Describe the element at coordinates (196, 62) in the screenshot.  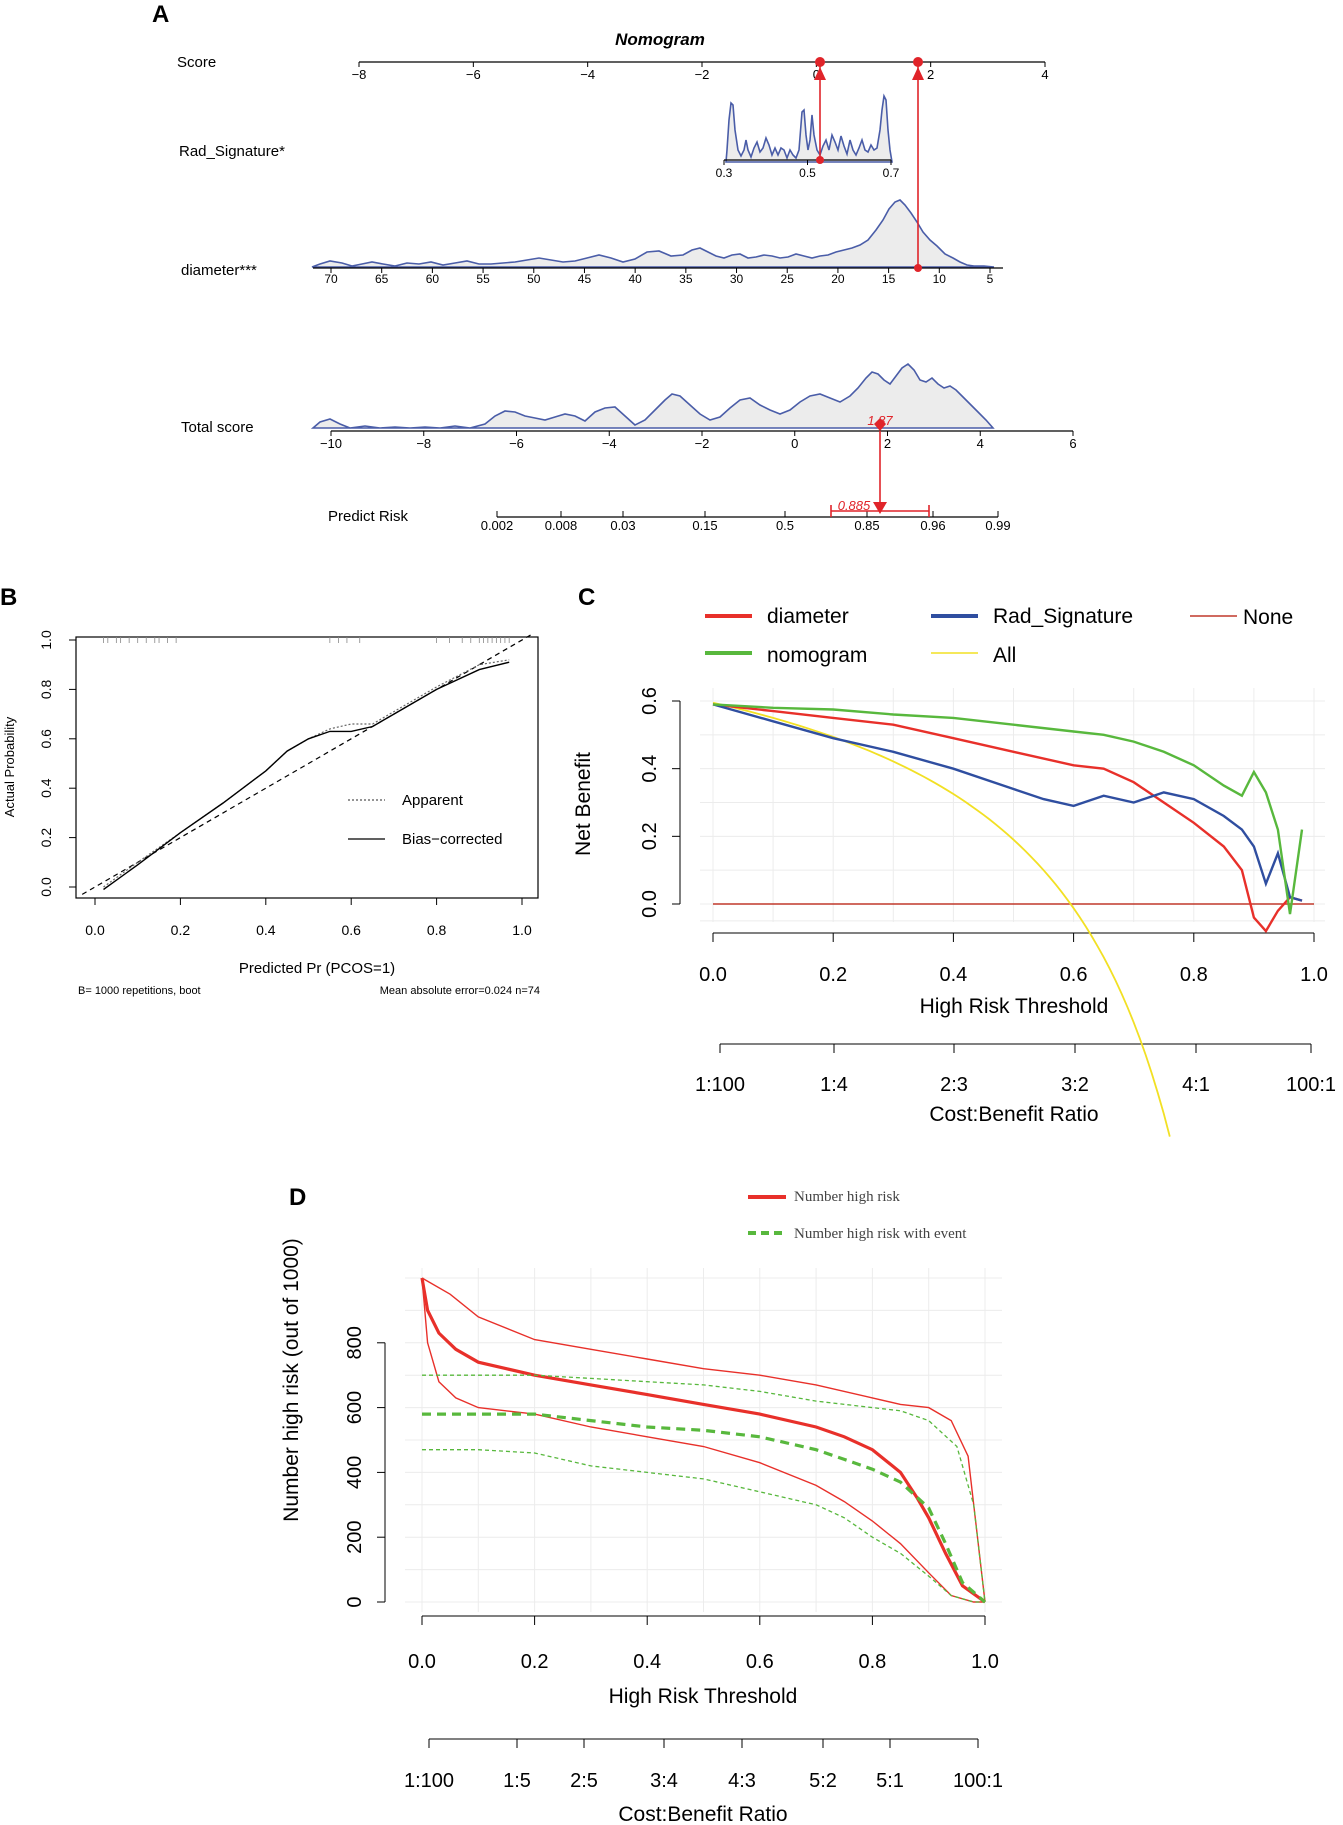
I see `score-row-label: Score` at that location.